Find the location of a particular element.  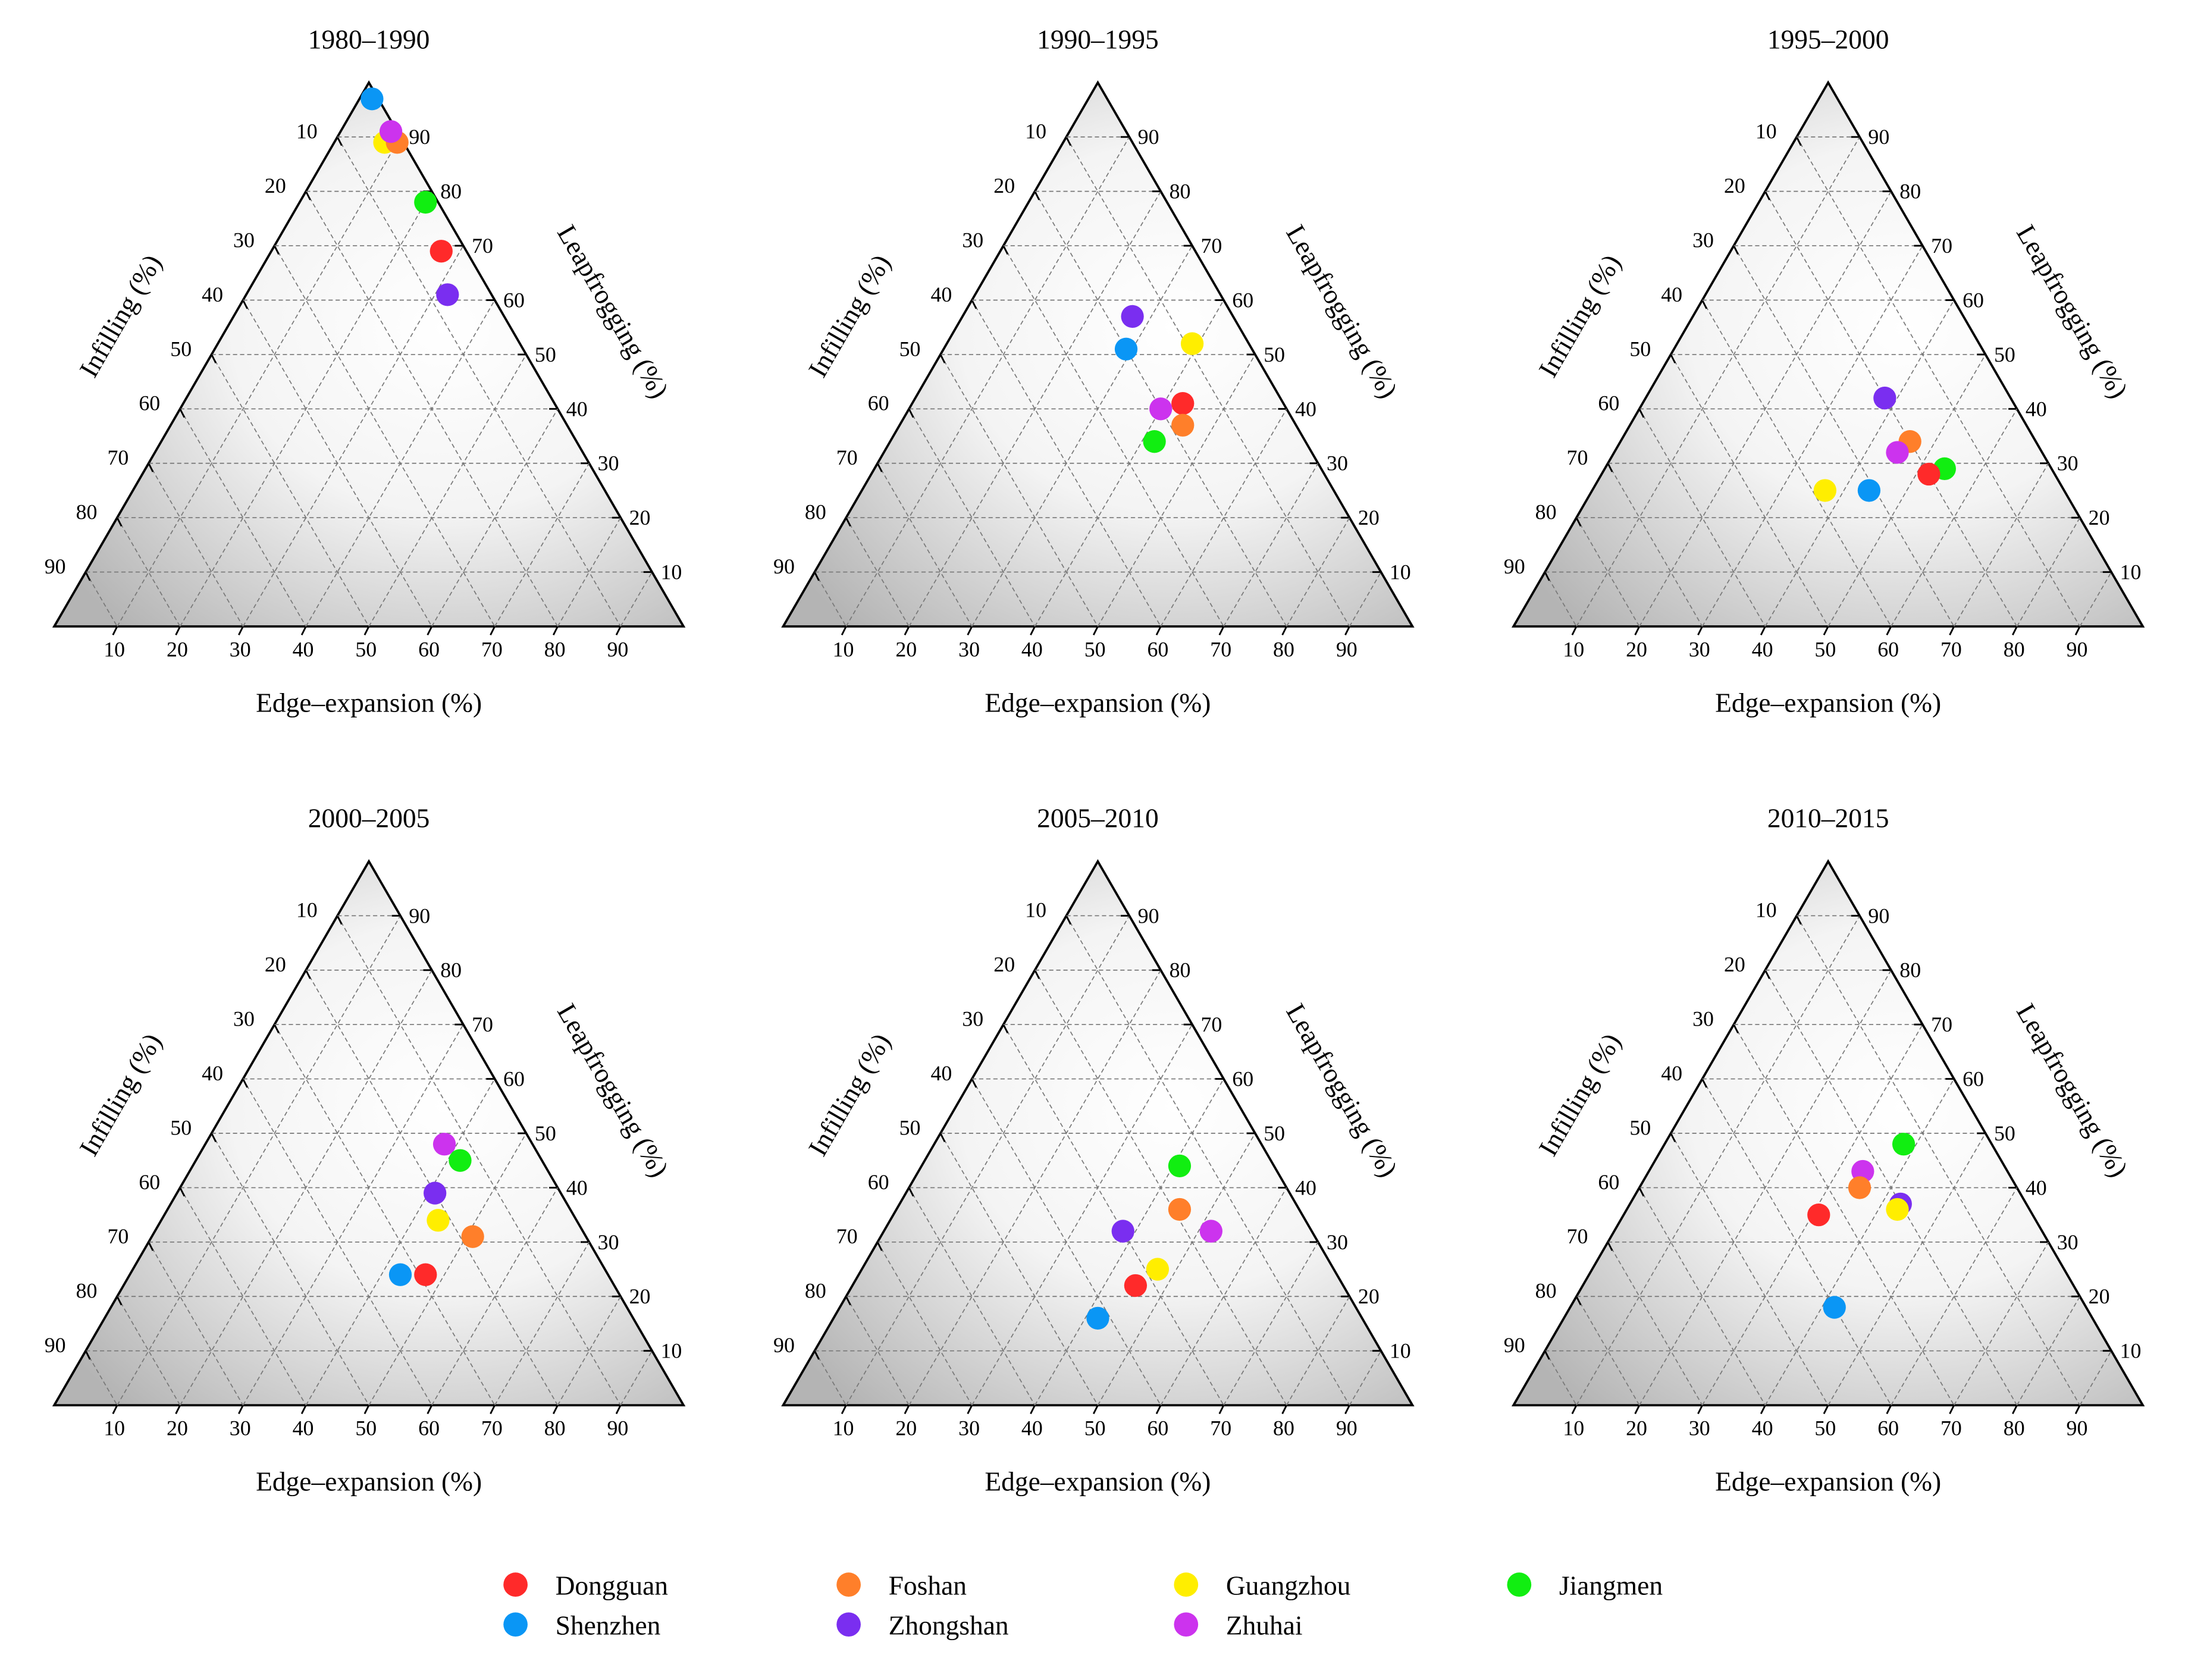

tick-label-leapfrogging: 60 is located at coordinates (1973, 300).